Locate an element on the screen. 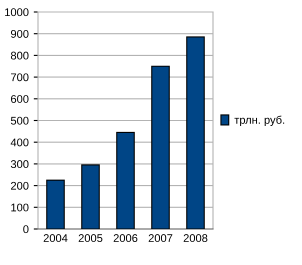  x-tick-label: 2008 is located at coordinates (196, 238).